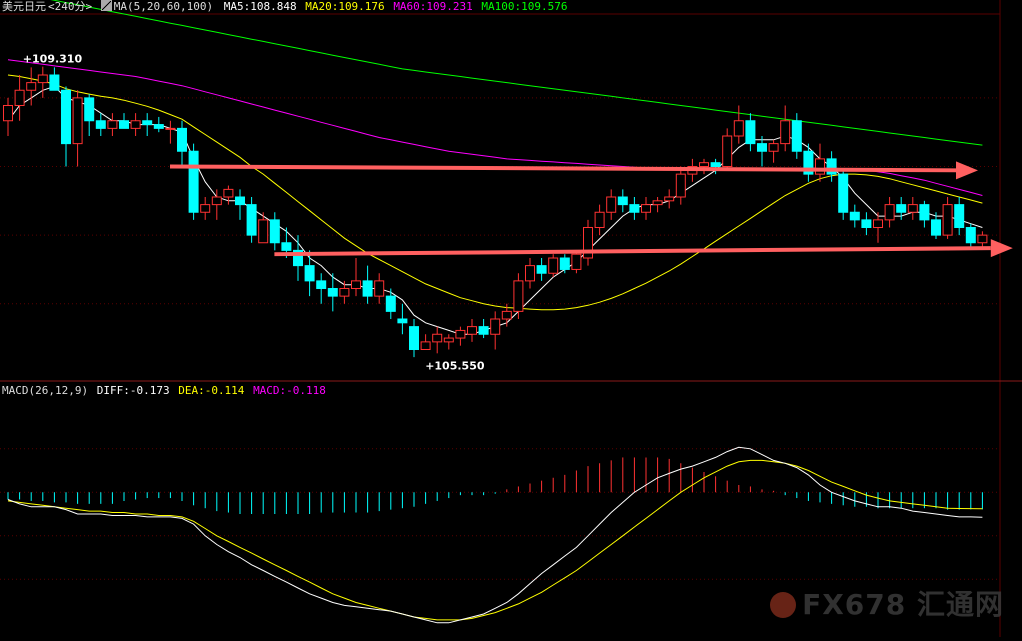  What do you see at coordinates (783, 605) in the screenshot?
I see `watermark-logo-icon` at bounding box center [783, 605].